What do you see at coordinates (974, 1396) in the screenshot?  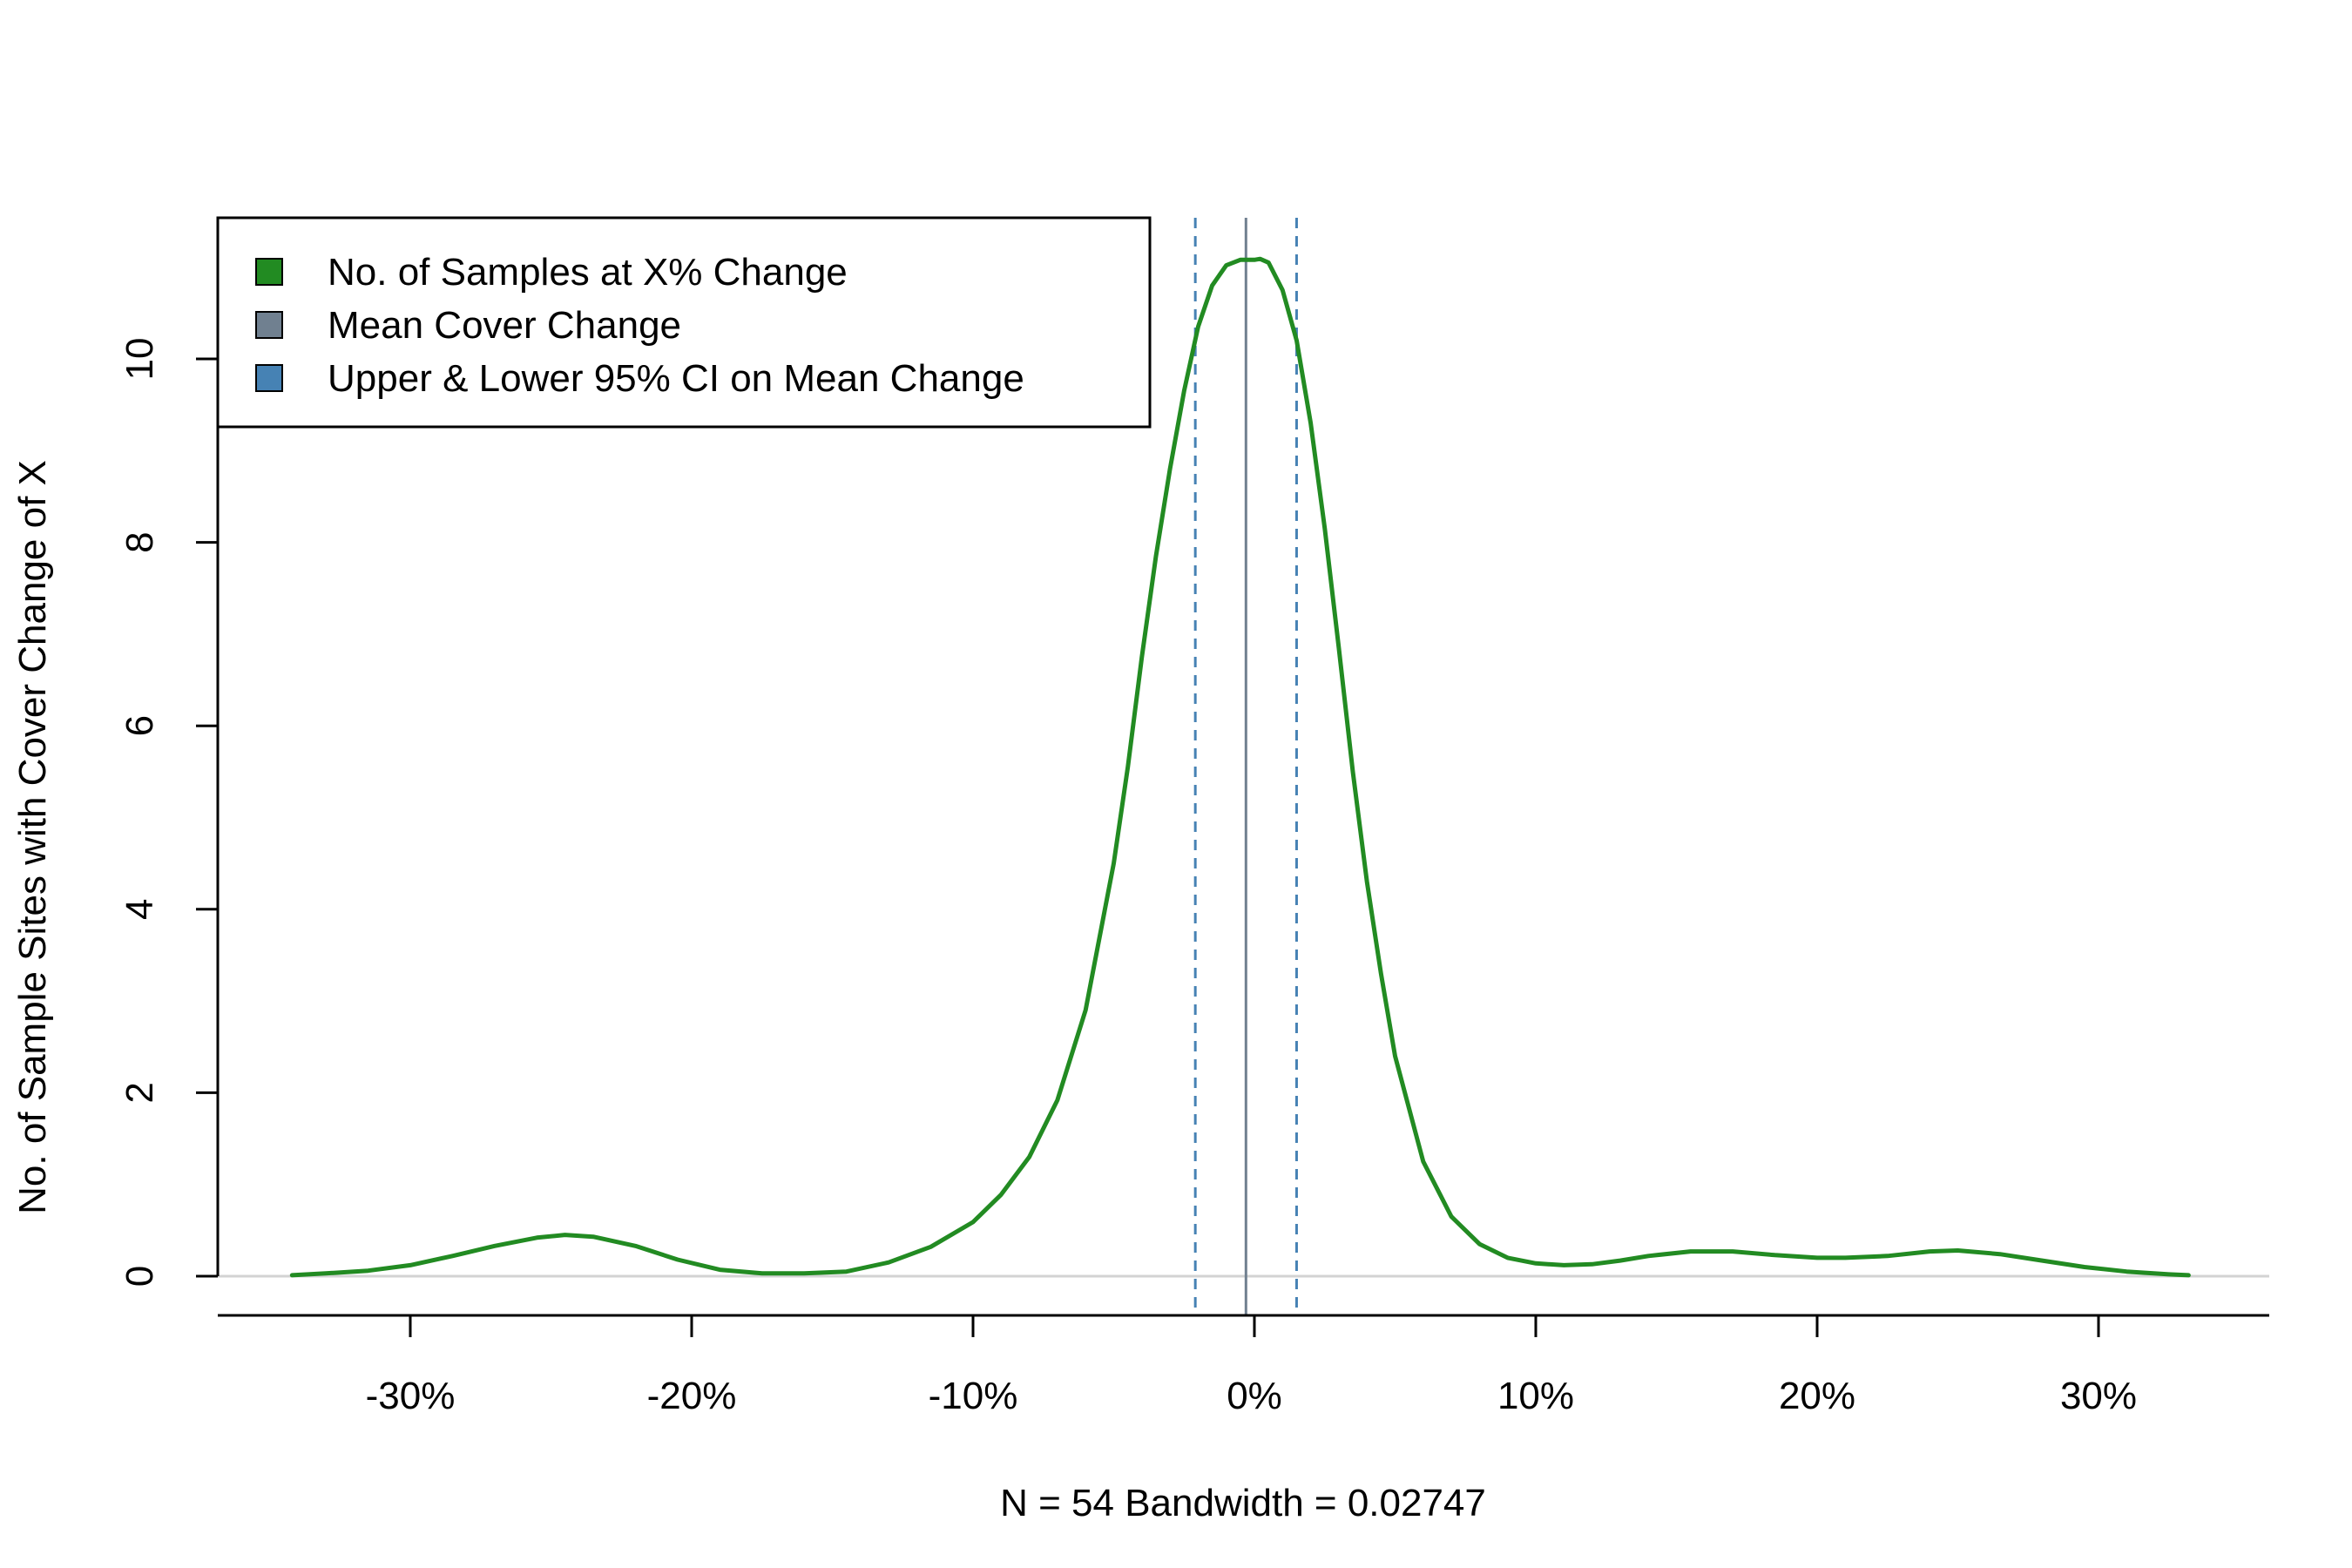 I see `x-tick-label-2: -10%` at bounding box center [974, 1396].